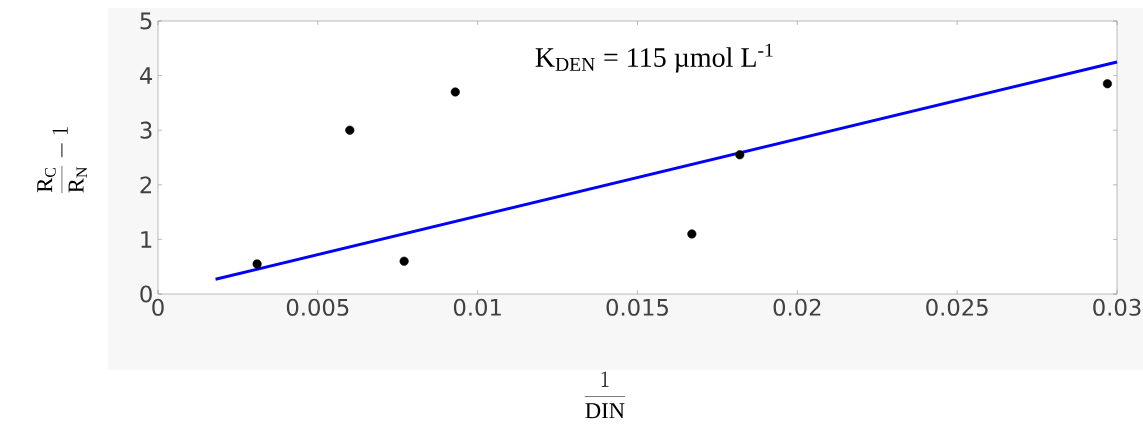 This screenshot has width=1143, height=430. Describe the element at coordinates (146, 75) in the screenshot. I see `y-tick-label: 4` at that location.